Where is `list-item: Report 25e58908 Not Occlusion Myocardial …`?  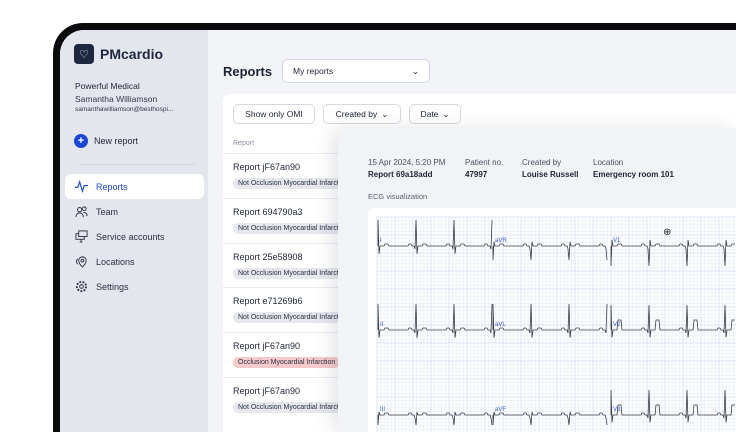
list-item: Report 25e58908 Not Occlusion Myocardial … is located at coordinates (298, 265).